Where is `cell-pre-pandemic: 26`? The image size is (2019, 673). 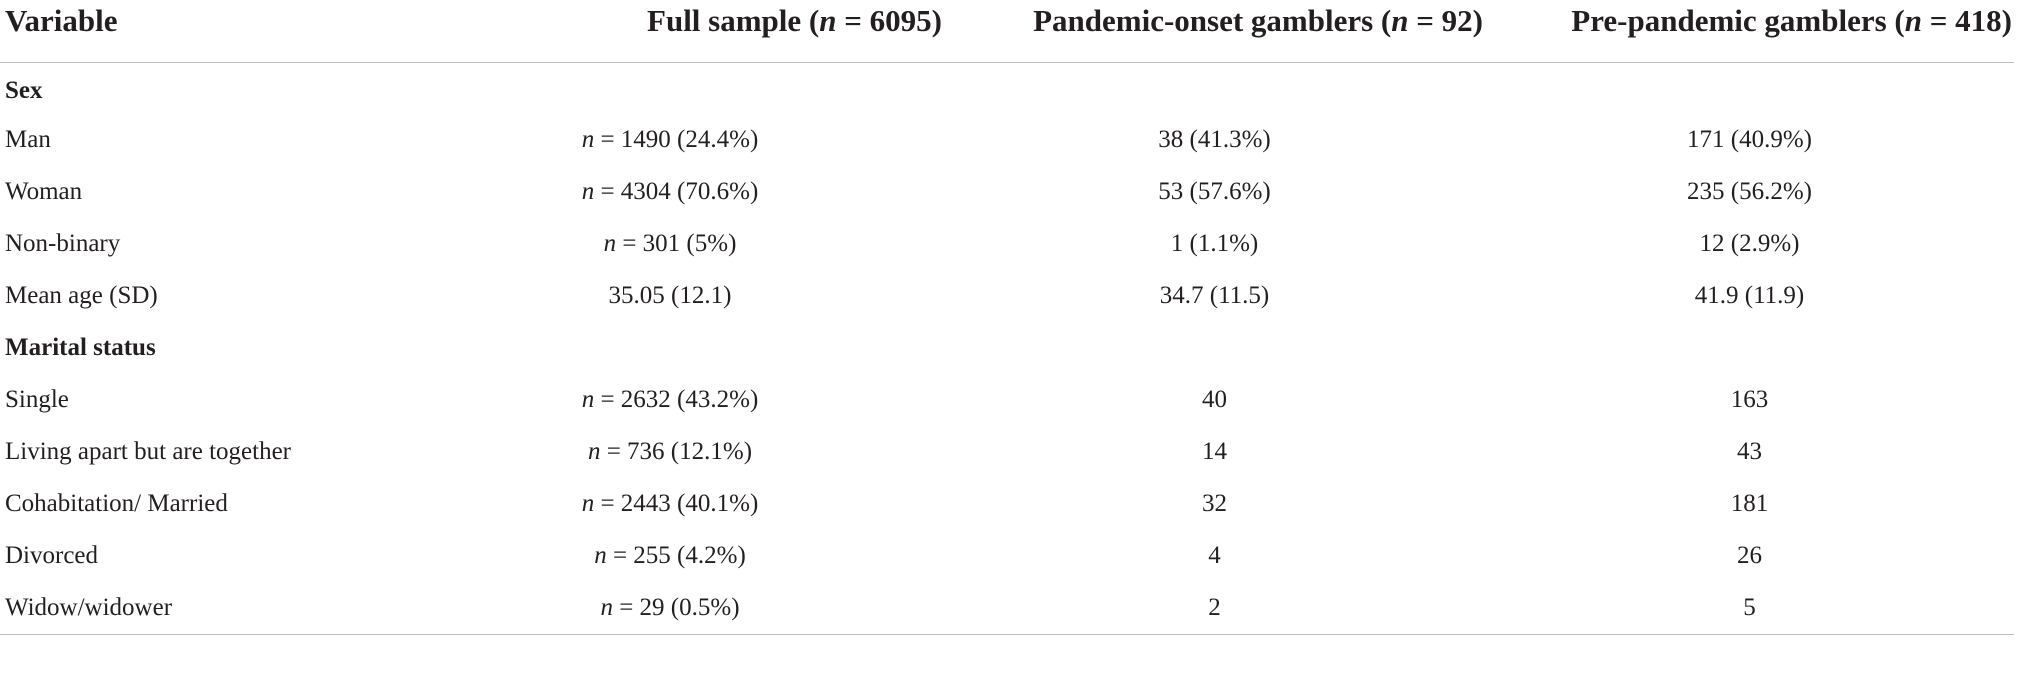 cell-pre-pandemic: 26 is located at coordinates (1749, 555).